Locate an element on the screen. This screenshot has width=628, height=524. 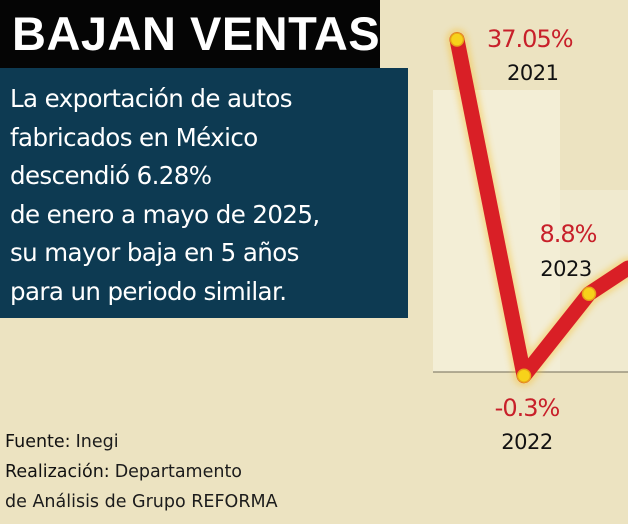
value-label-2022: -0.3% is located at coordinates (527, 408).